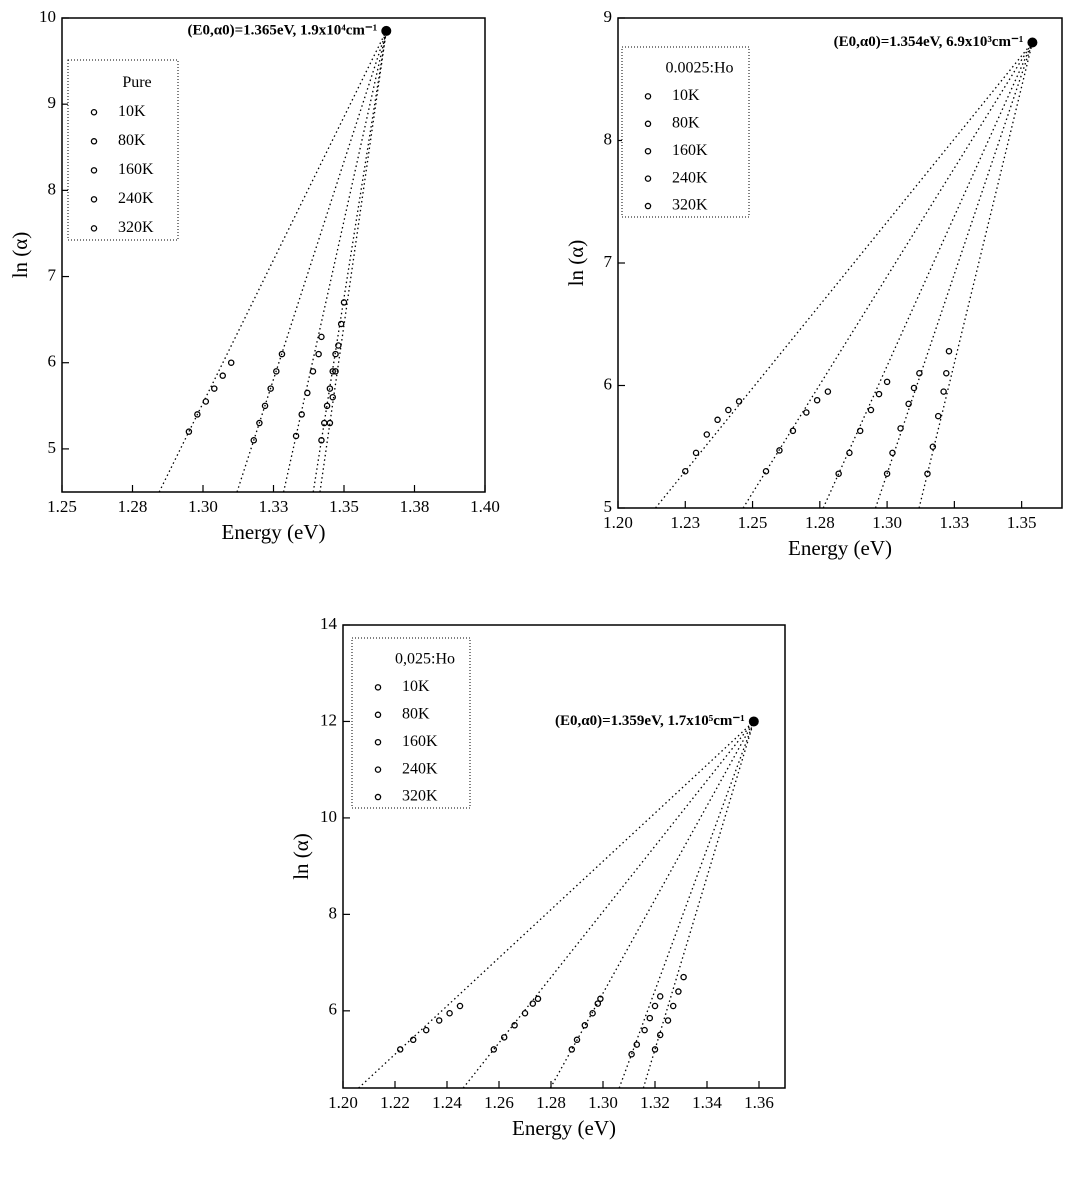  What do you see at coordinates (707, 1102) in the screenshot?
I see `x-tick-label: 1.34` at bounding box center [707, 1102].